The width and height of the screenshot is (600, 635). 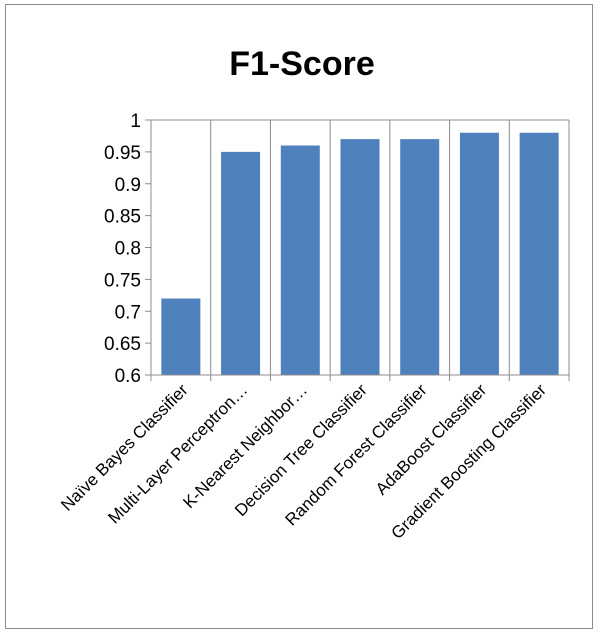 What do you see at coordinates (128, 249) in the screenshot?
I see `y-tick-label: 0.8` at bounding box center [128, 249].